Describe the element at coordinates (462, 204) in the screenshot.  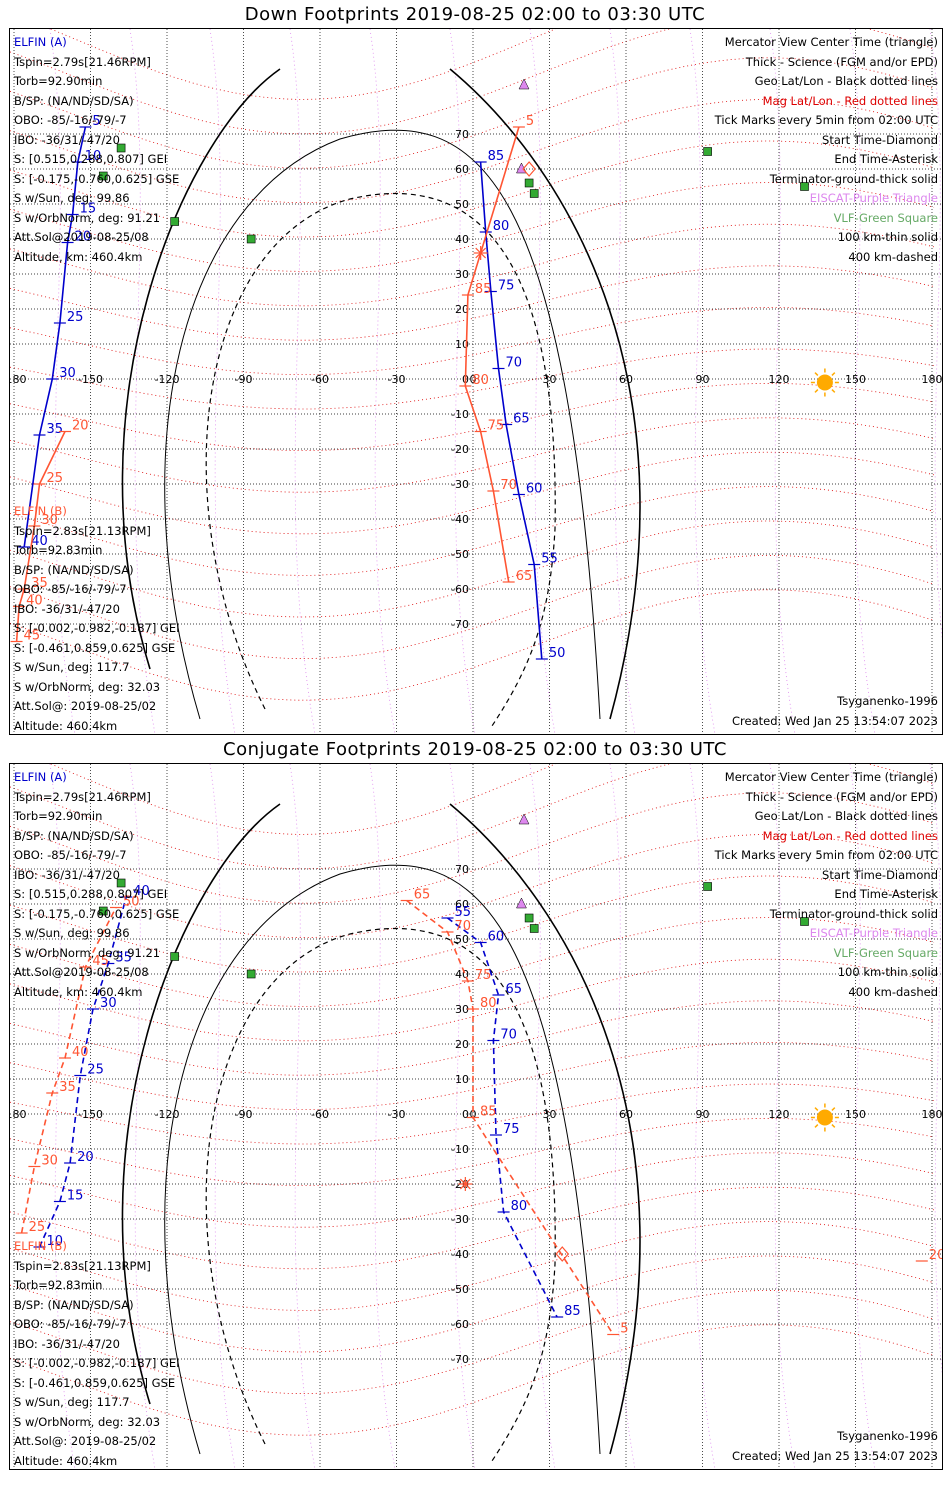
I see `y-tick-label: 50` at that location.